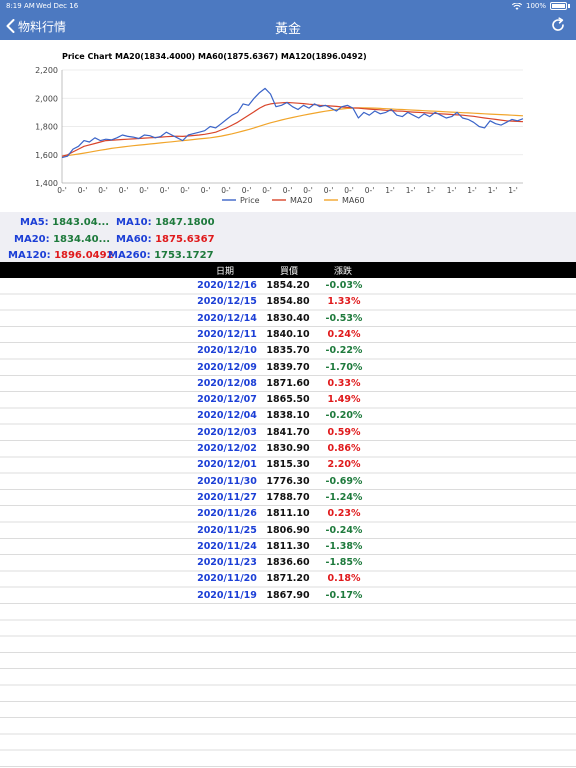 This screenshot has width=576, height=768. I want to click on table-row: 2020/11/27 1788.70 -1.24%, so click(288, 498).